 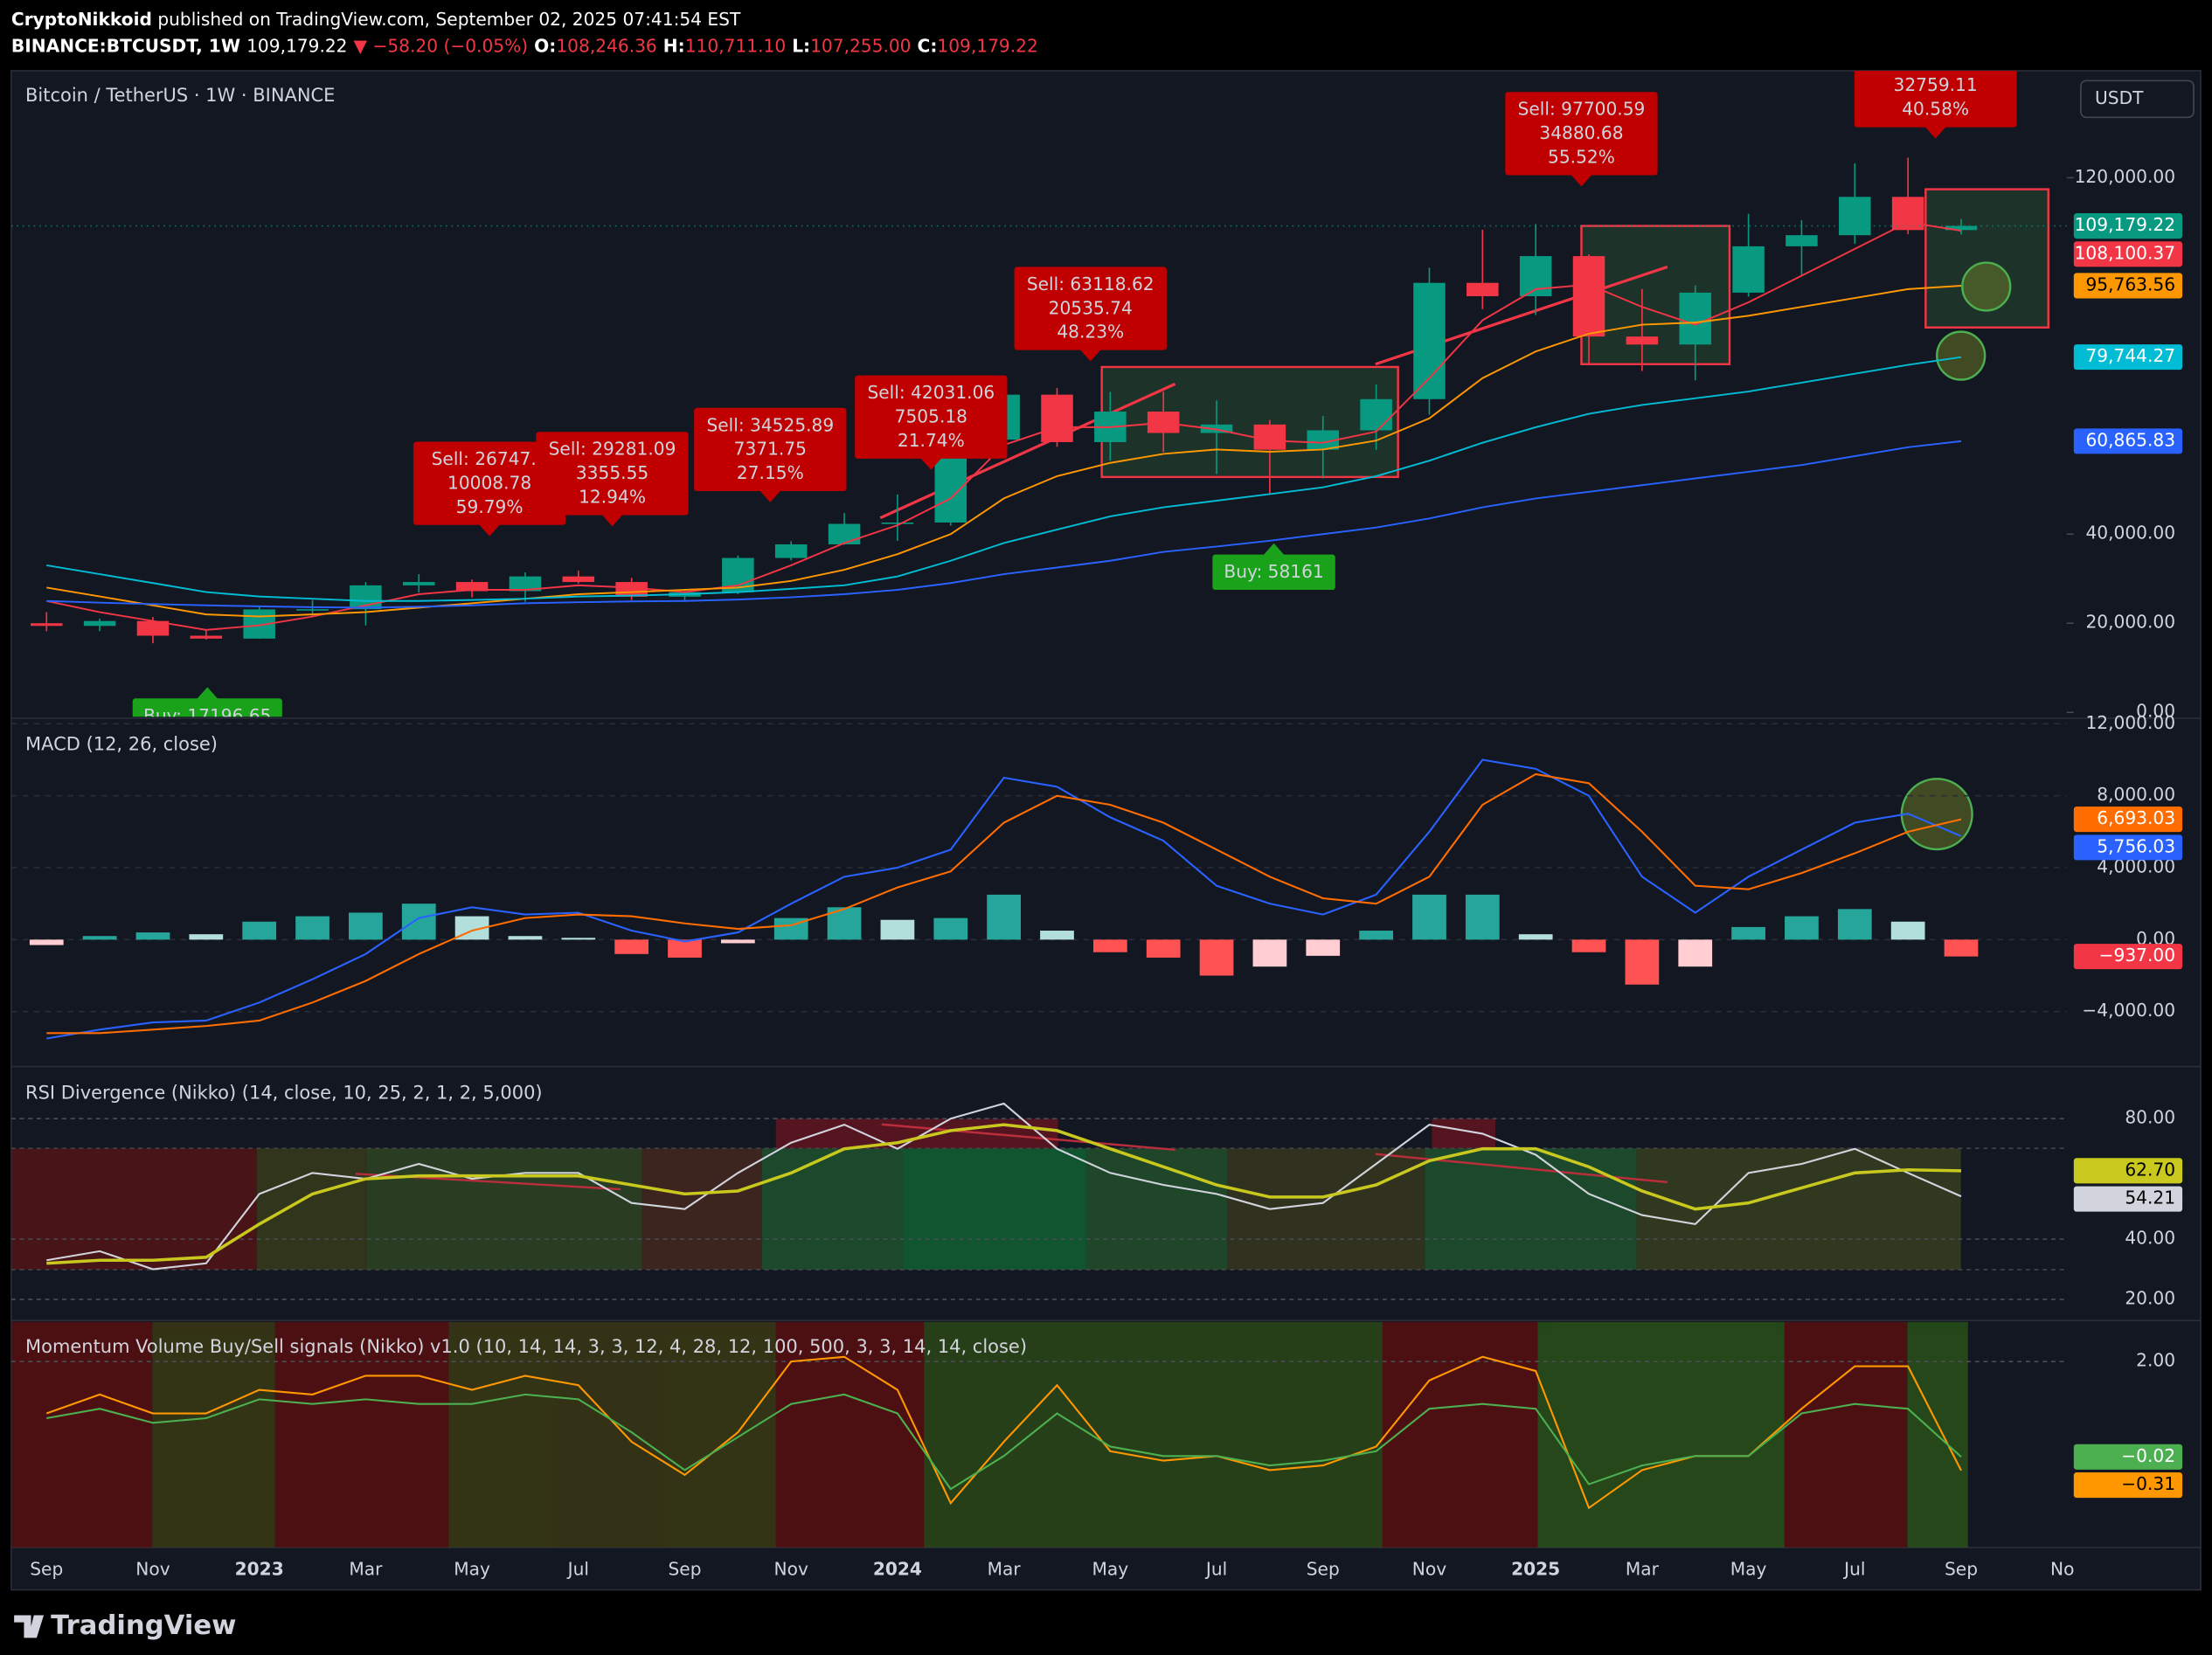 What do you see at coordinates (2150, 1299) in the screenshot?
I see `y-tick-label: 20.00` at bounding box center [2150, 1299].